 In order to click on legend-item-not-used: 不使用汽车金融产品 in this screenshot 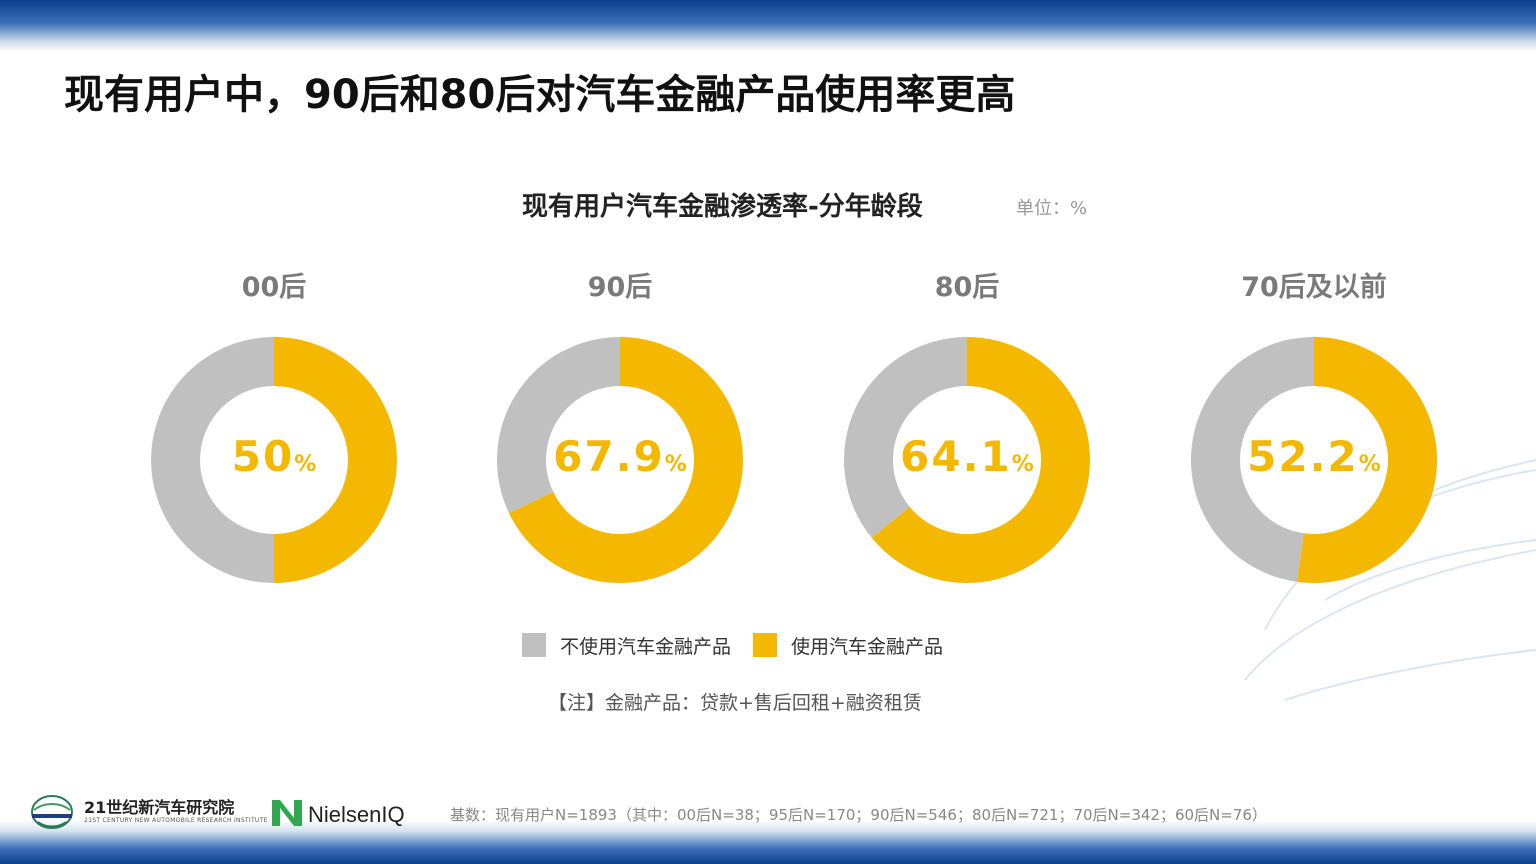, I will do `click(626, 645)`.